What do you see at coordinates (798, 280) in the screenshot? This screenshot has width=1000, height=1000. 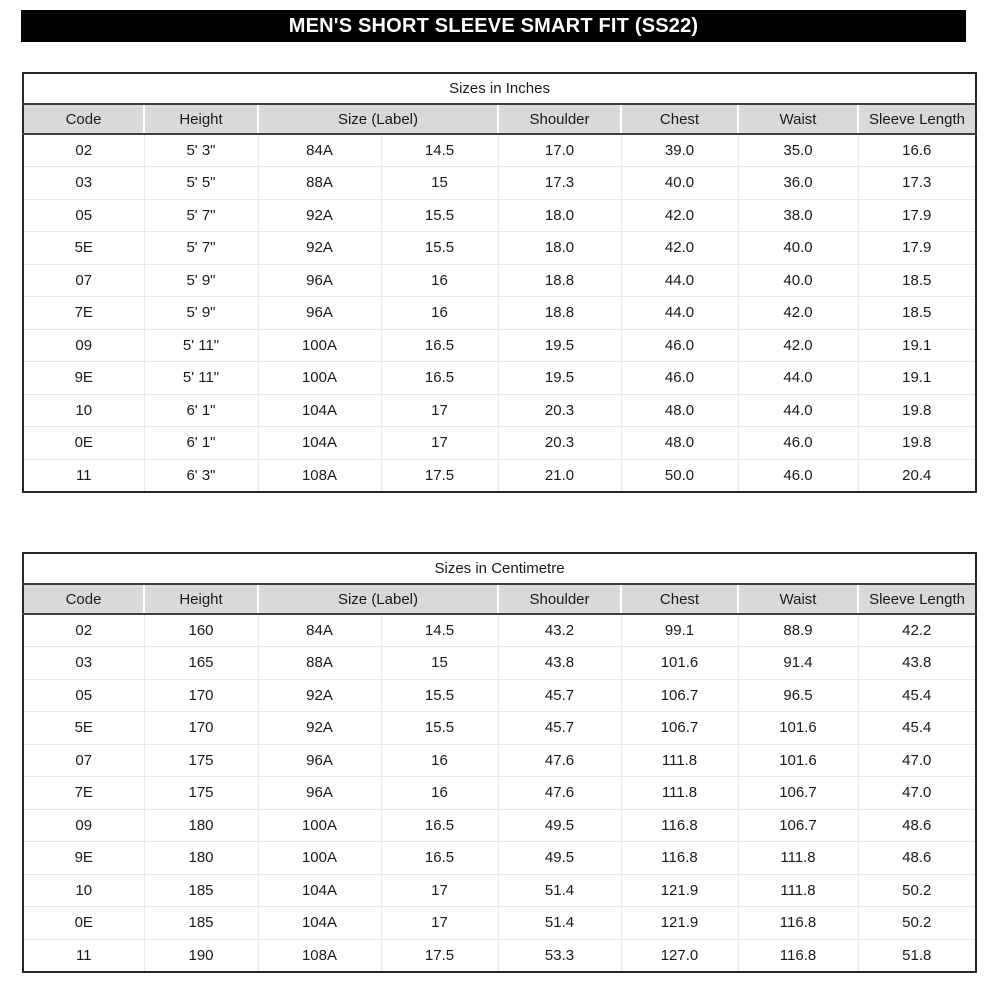 I see `body-cell: 40.0` at bounding box center [798, 280].